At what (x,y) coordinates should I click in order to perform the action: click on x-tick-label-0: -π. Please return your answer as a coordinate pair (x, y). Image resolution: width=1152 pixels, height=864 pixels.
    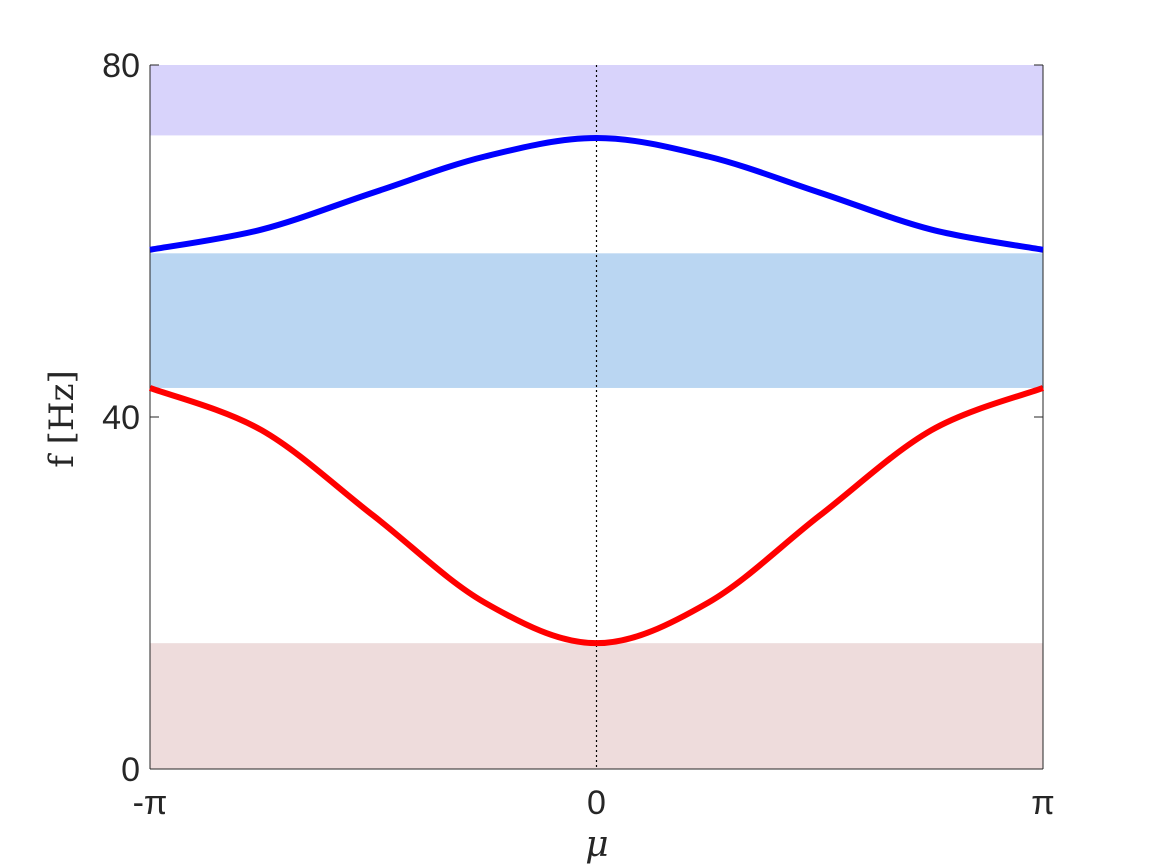
    Looking at the image, I should click on (150, 803).